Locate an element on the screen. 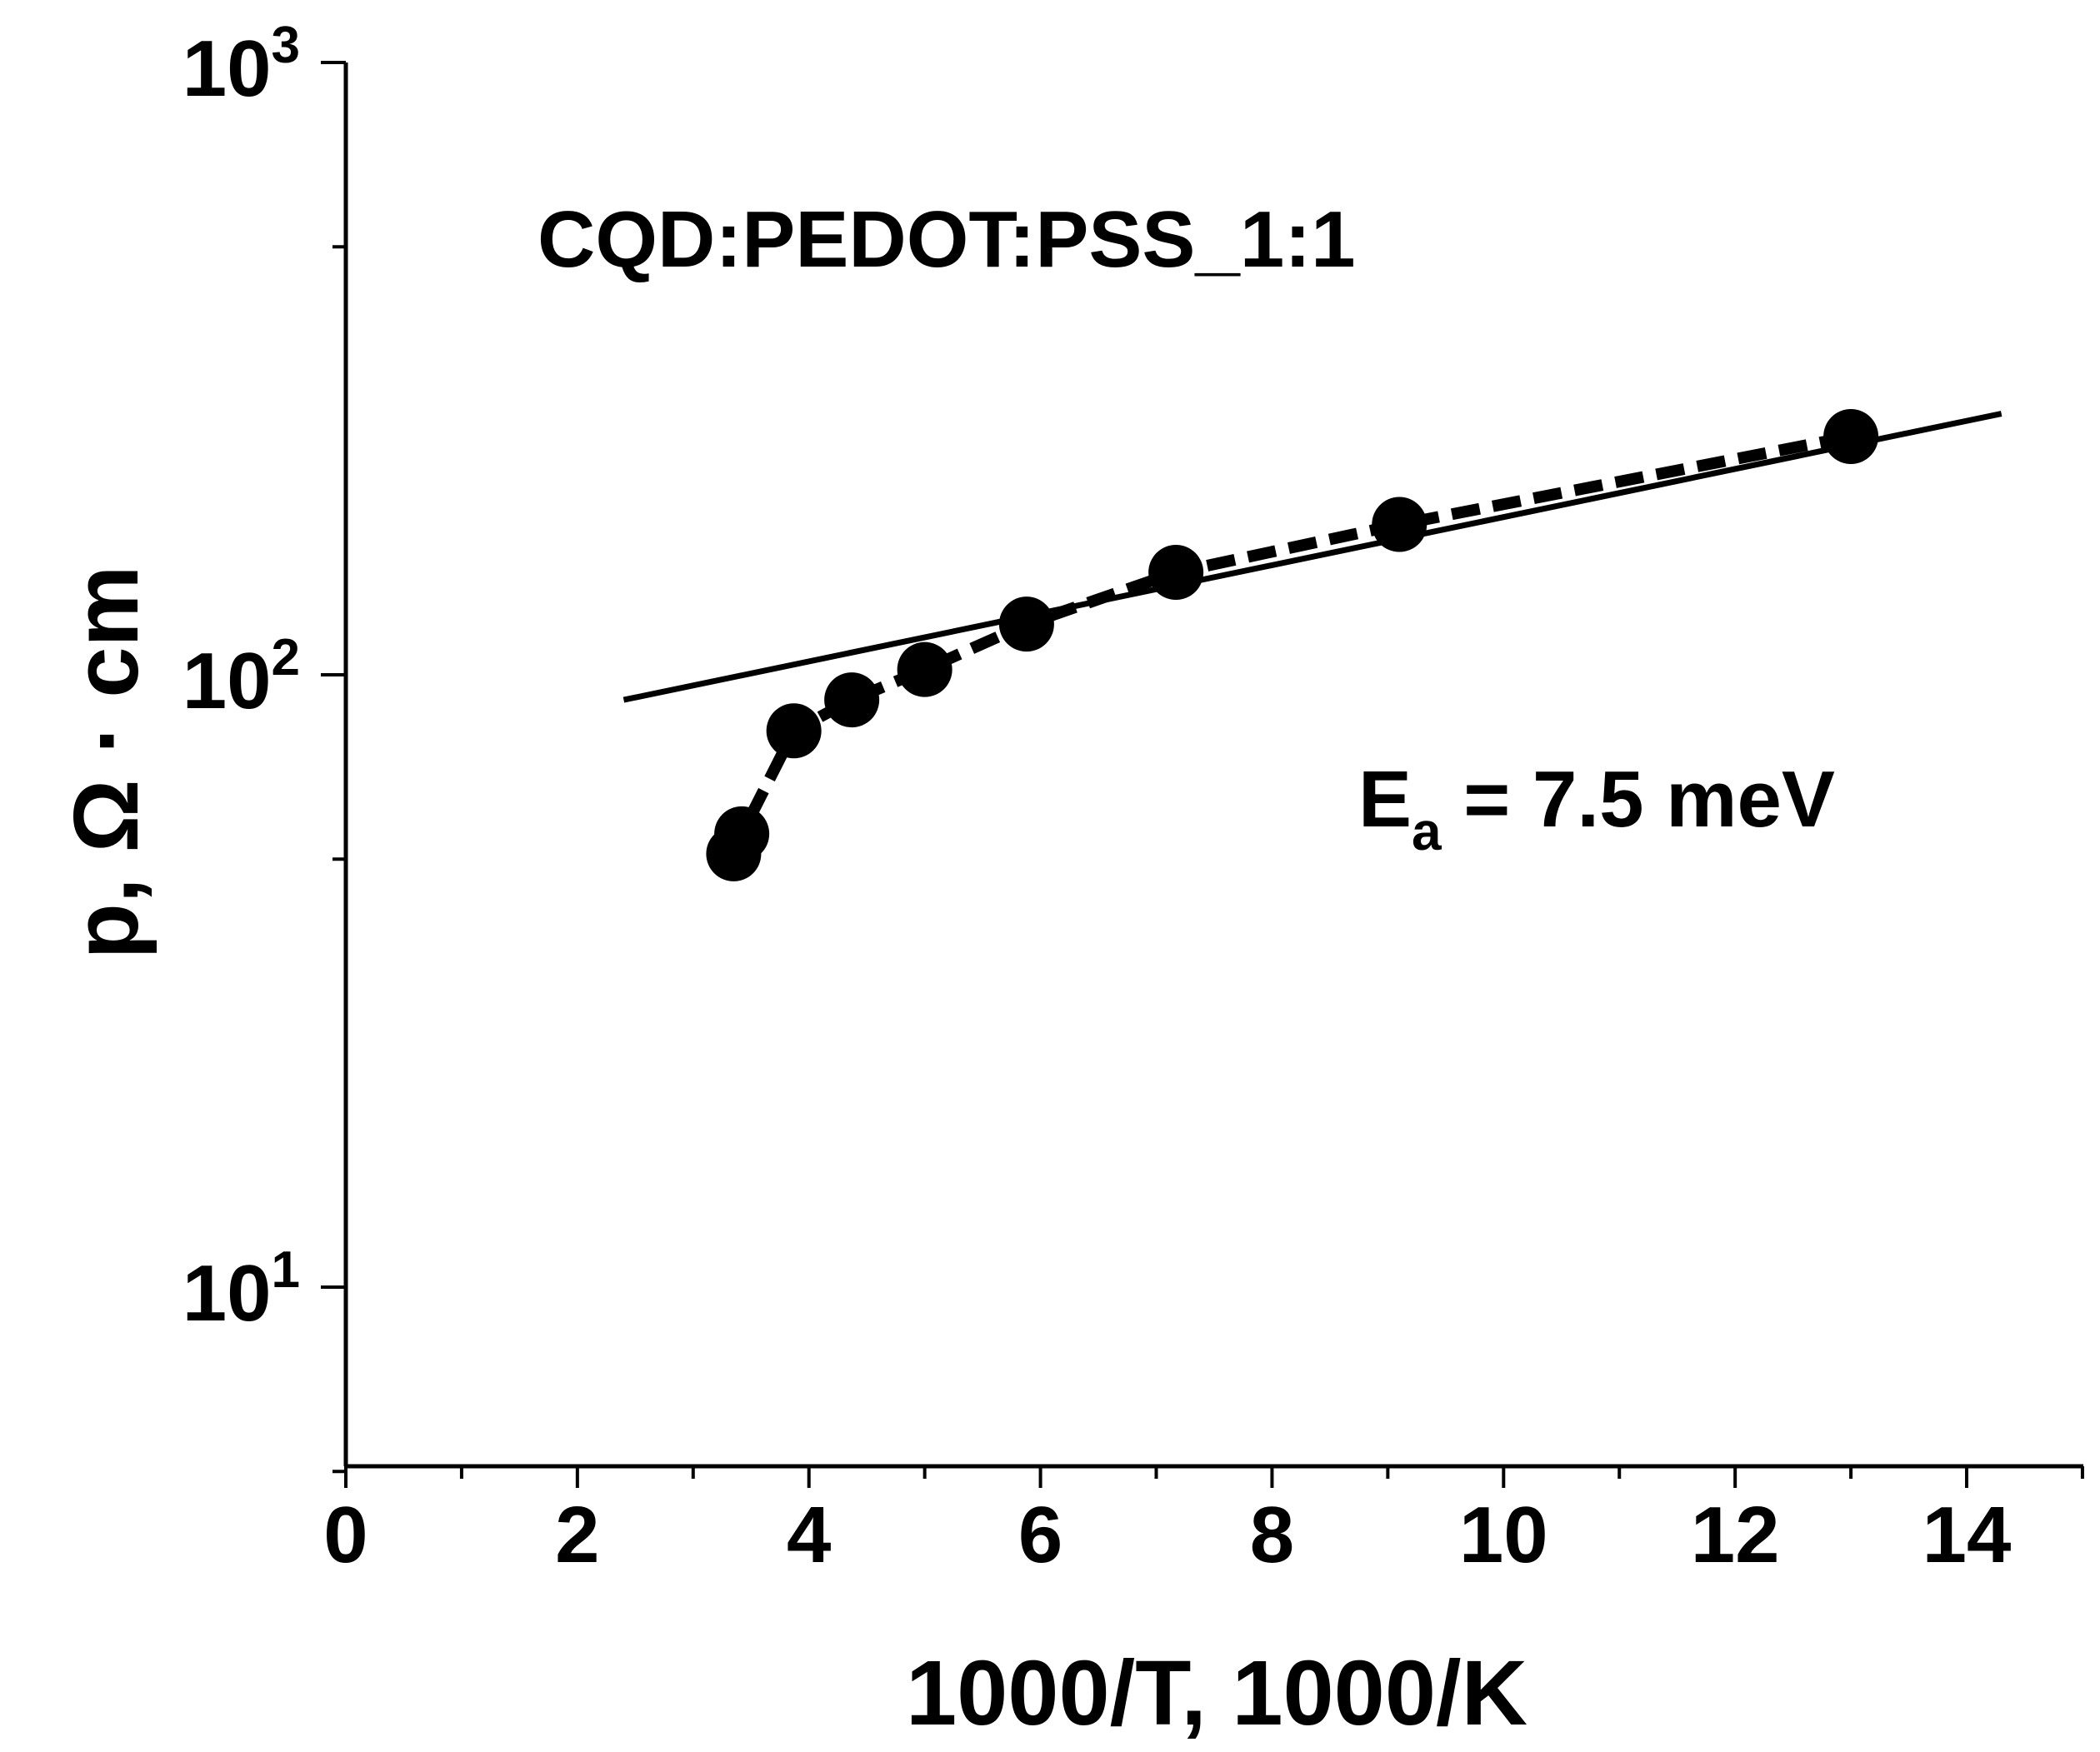 This screenshot has width=2100, height=1752. series-line is located at coordinates (1290, 643).